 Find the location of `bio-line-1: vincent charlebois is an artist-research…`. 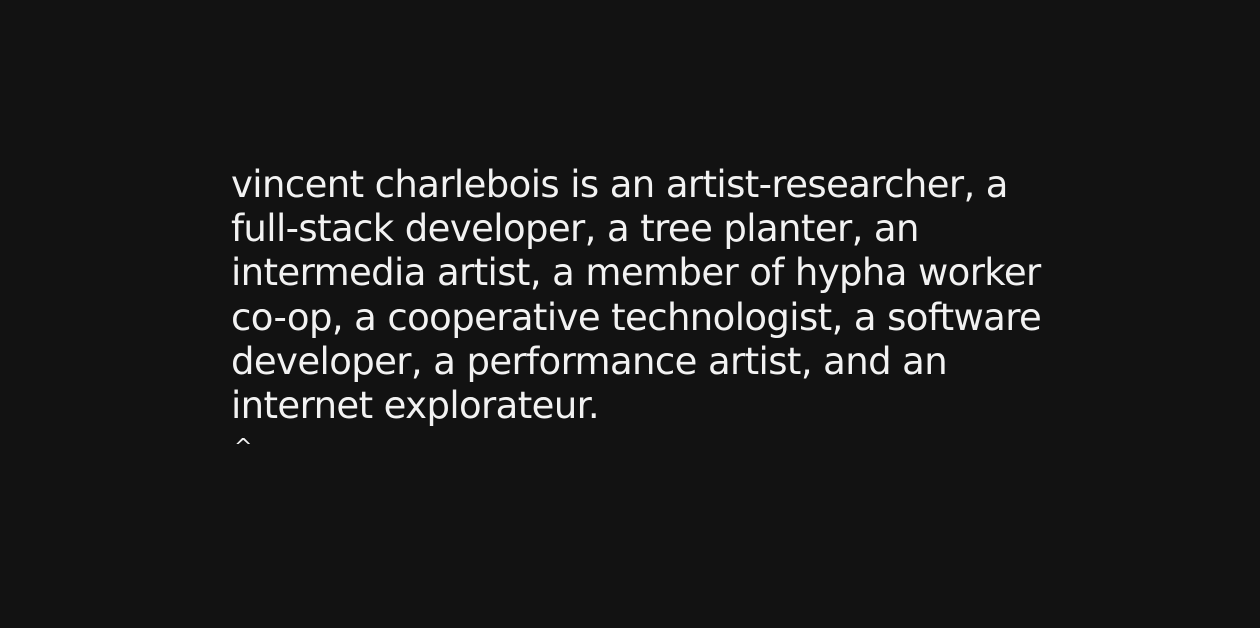

bio-line-1: vincent charlebois is an artist-research… is located at coordinates (619, 184).